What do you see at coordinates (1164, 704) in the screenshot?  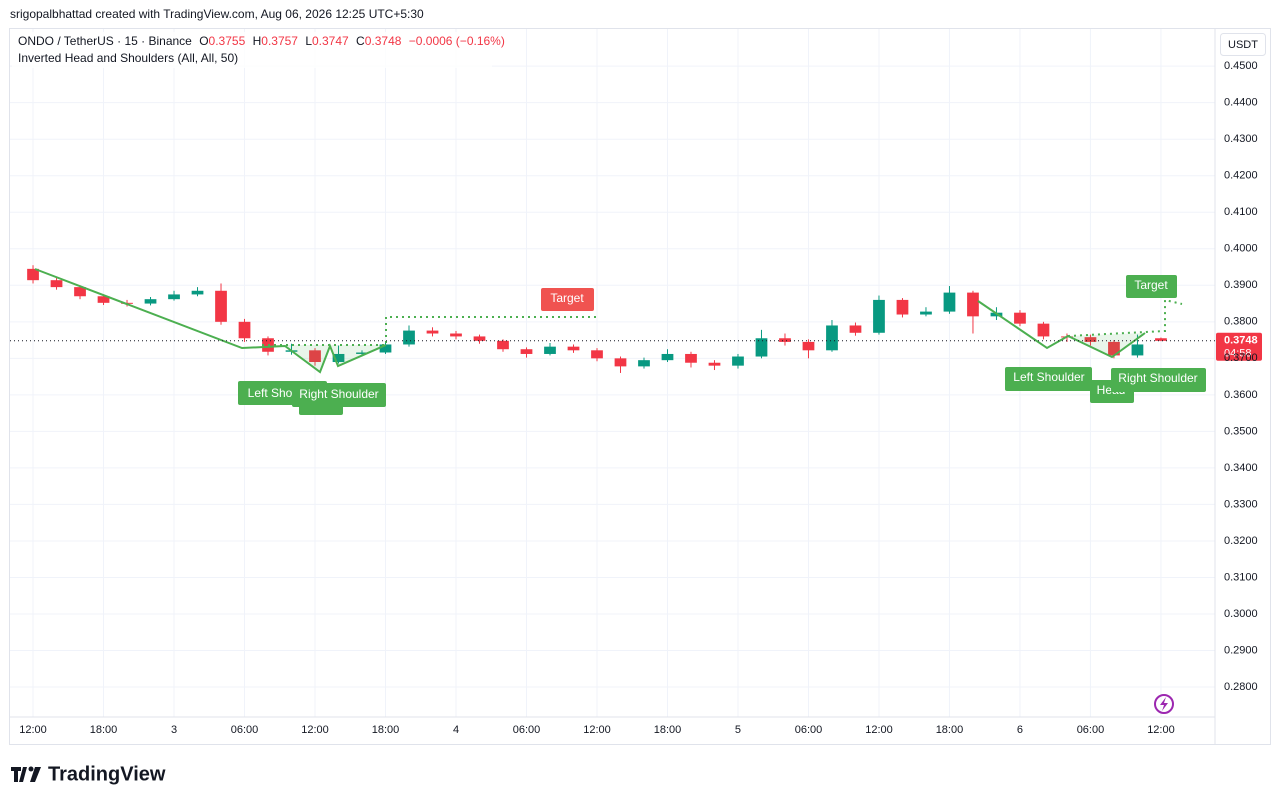 I see `lightning-icon` at bounding box center [1164, 704].